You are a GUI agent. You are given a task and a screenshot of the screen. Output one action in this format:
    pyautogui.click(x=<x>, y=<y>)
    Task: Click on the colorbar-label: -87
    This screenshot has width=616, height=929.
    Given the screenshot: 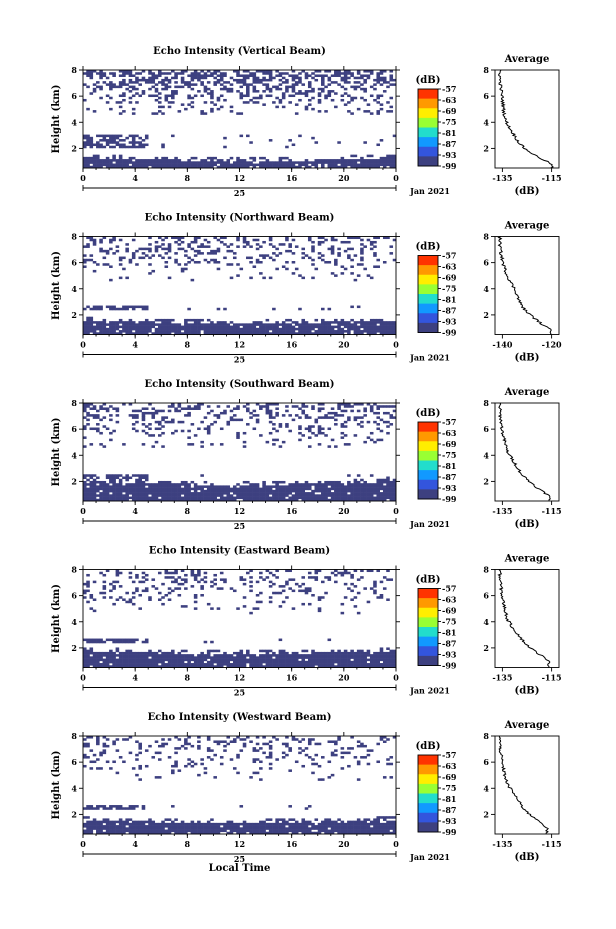 What is the action you would take?
    pyautogui.click(x=449, y=311)
    